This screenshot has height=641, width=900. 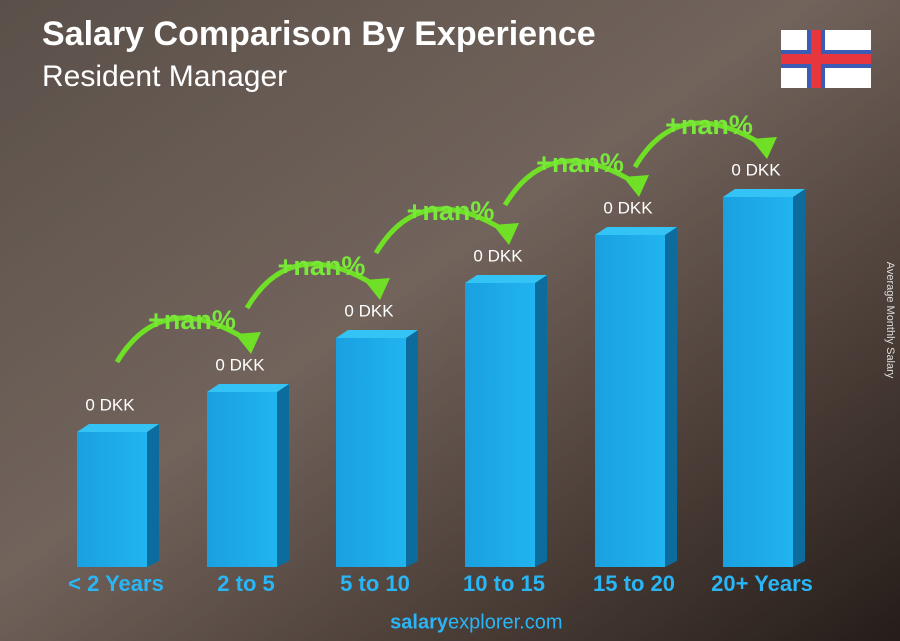 What do you see at coordinates (826, 59) in the screenshot?
I see `flag` at bounding box center [826, 59].